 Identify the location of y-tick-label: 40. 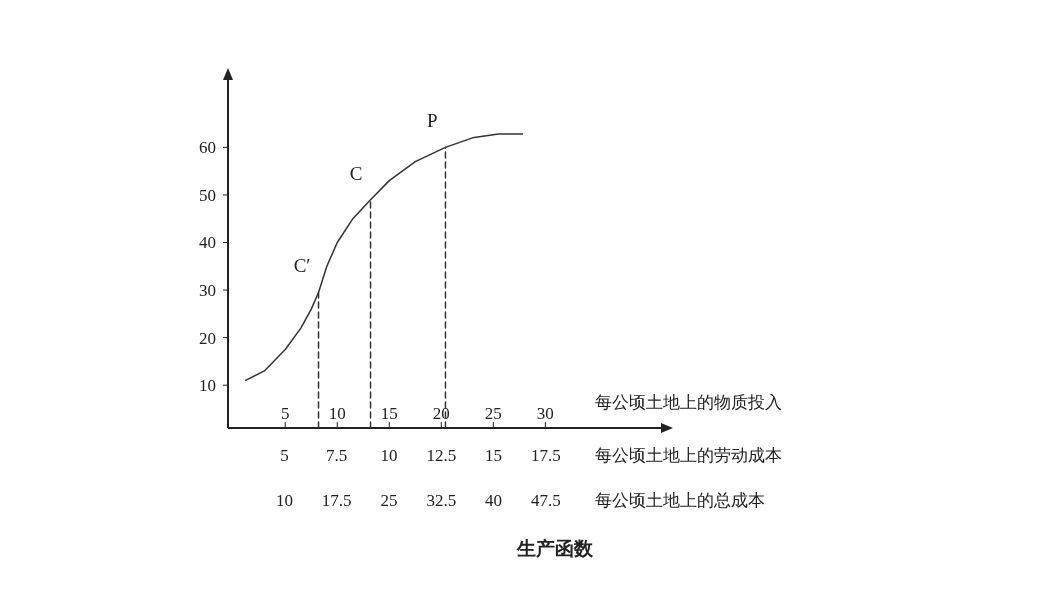
(207, 243).